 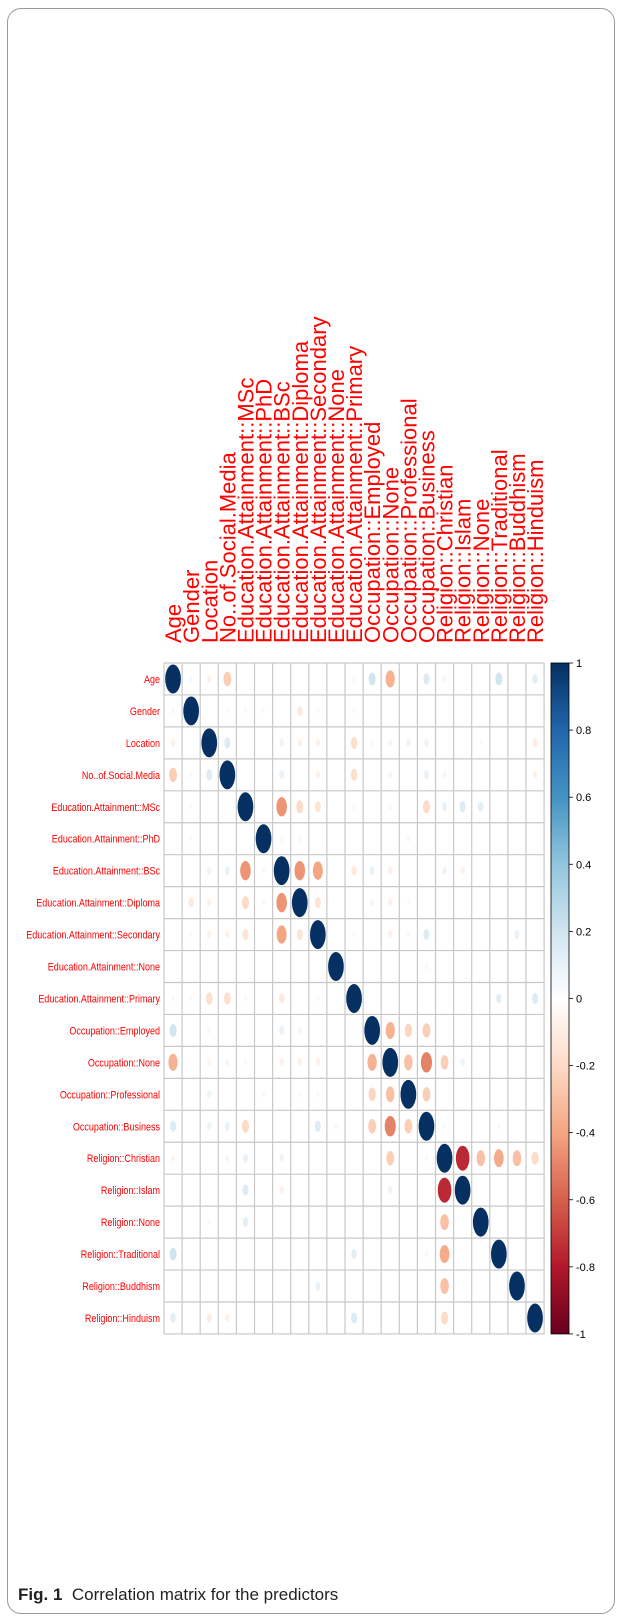 What do you see at coordinates (143, 744) in the screenshot?
I see `row-label: Location` at bounding box center [143, 744].